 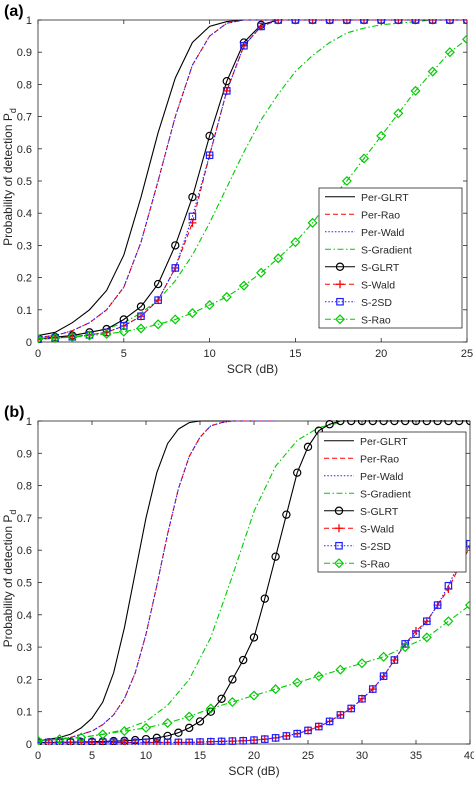 What do you see at coordinates (13, 110) in the screenshot?
I see `y-axis-label-subscript: d` at bounding box center [13, 110].